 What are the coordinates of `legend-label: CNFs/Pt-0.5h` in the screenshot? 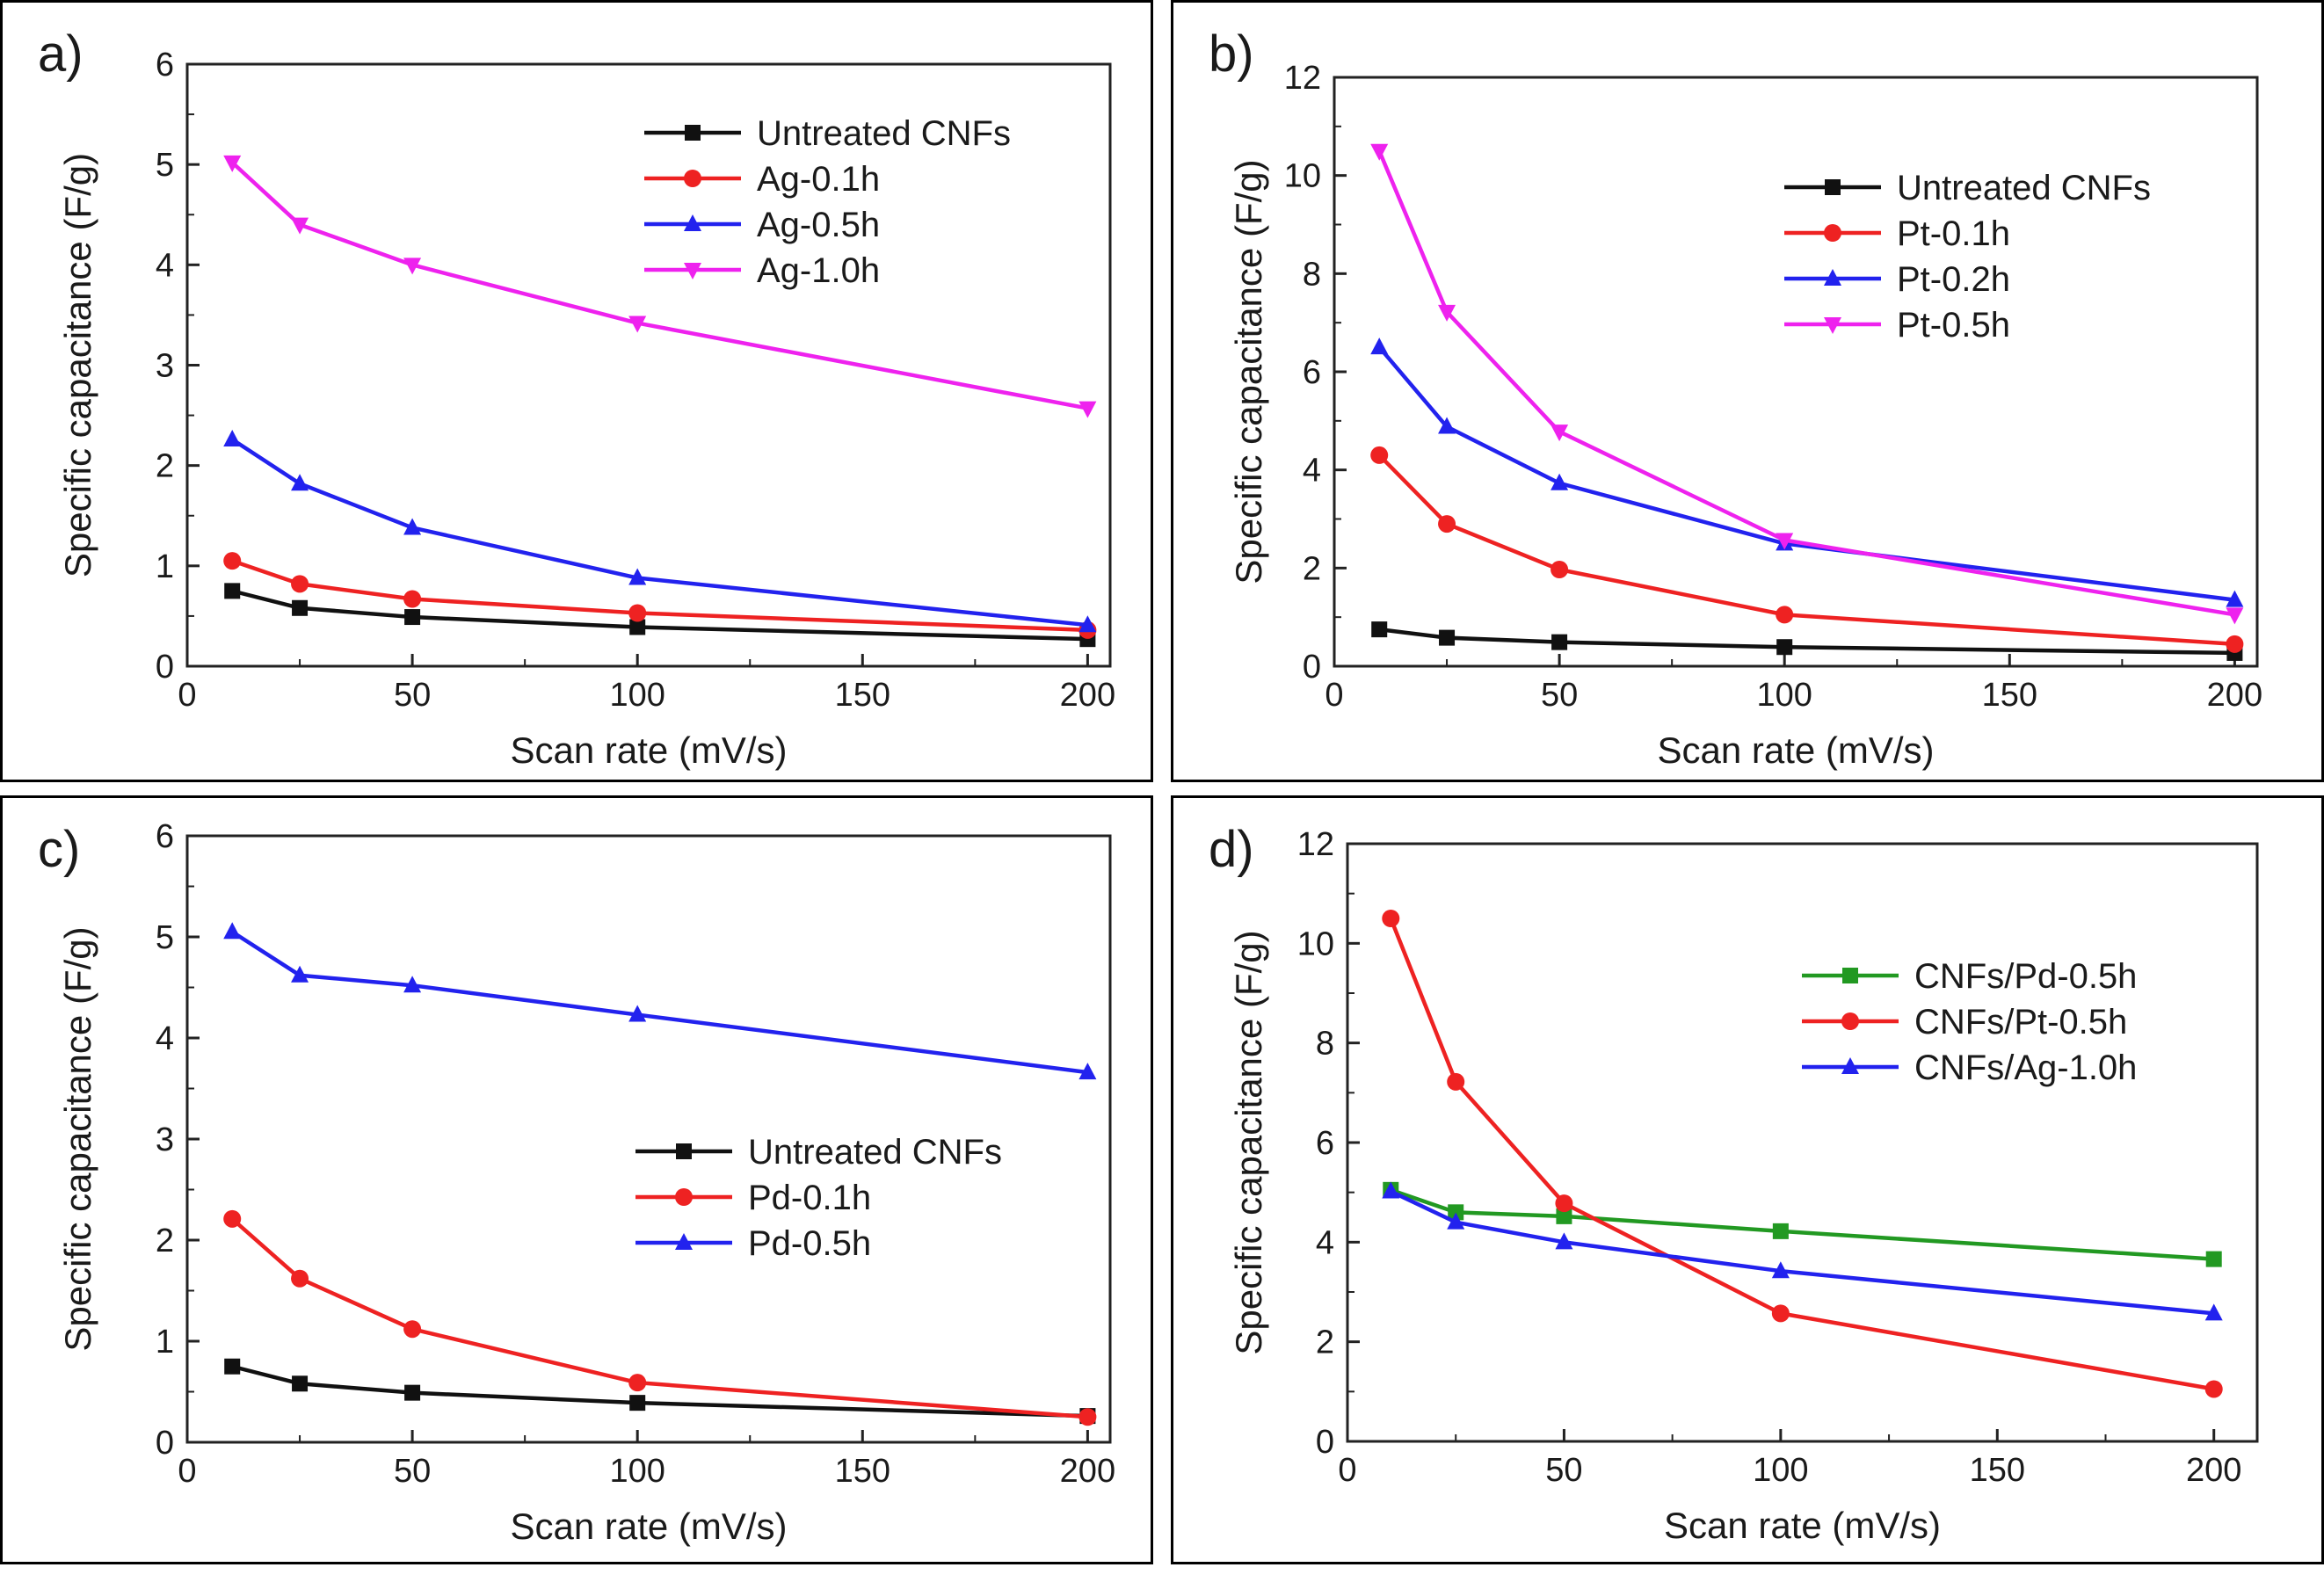 It's located at (2020, 1022).